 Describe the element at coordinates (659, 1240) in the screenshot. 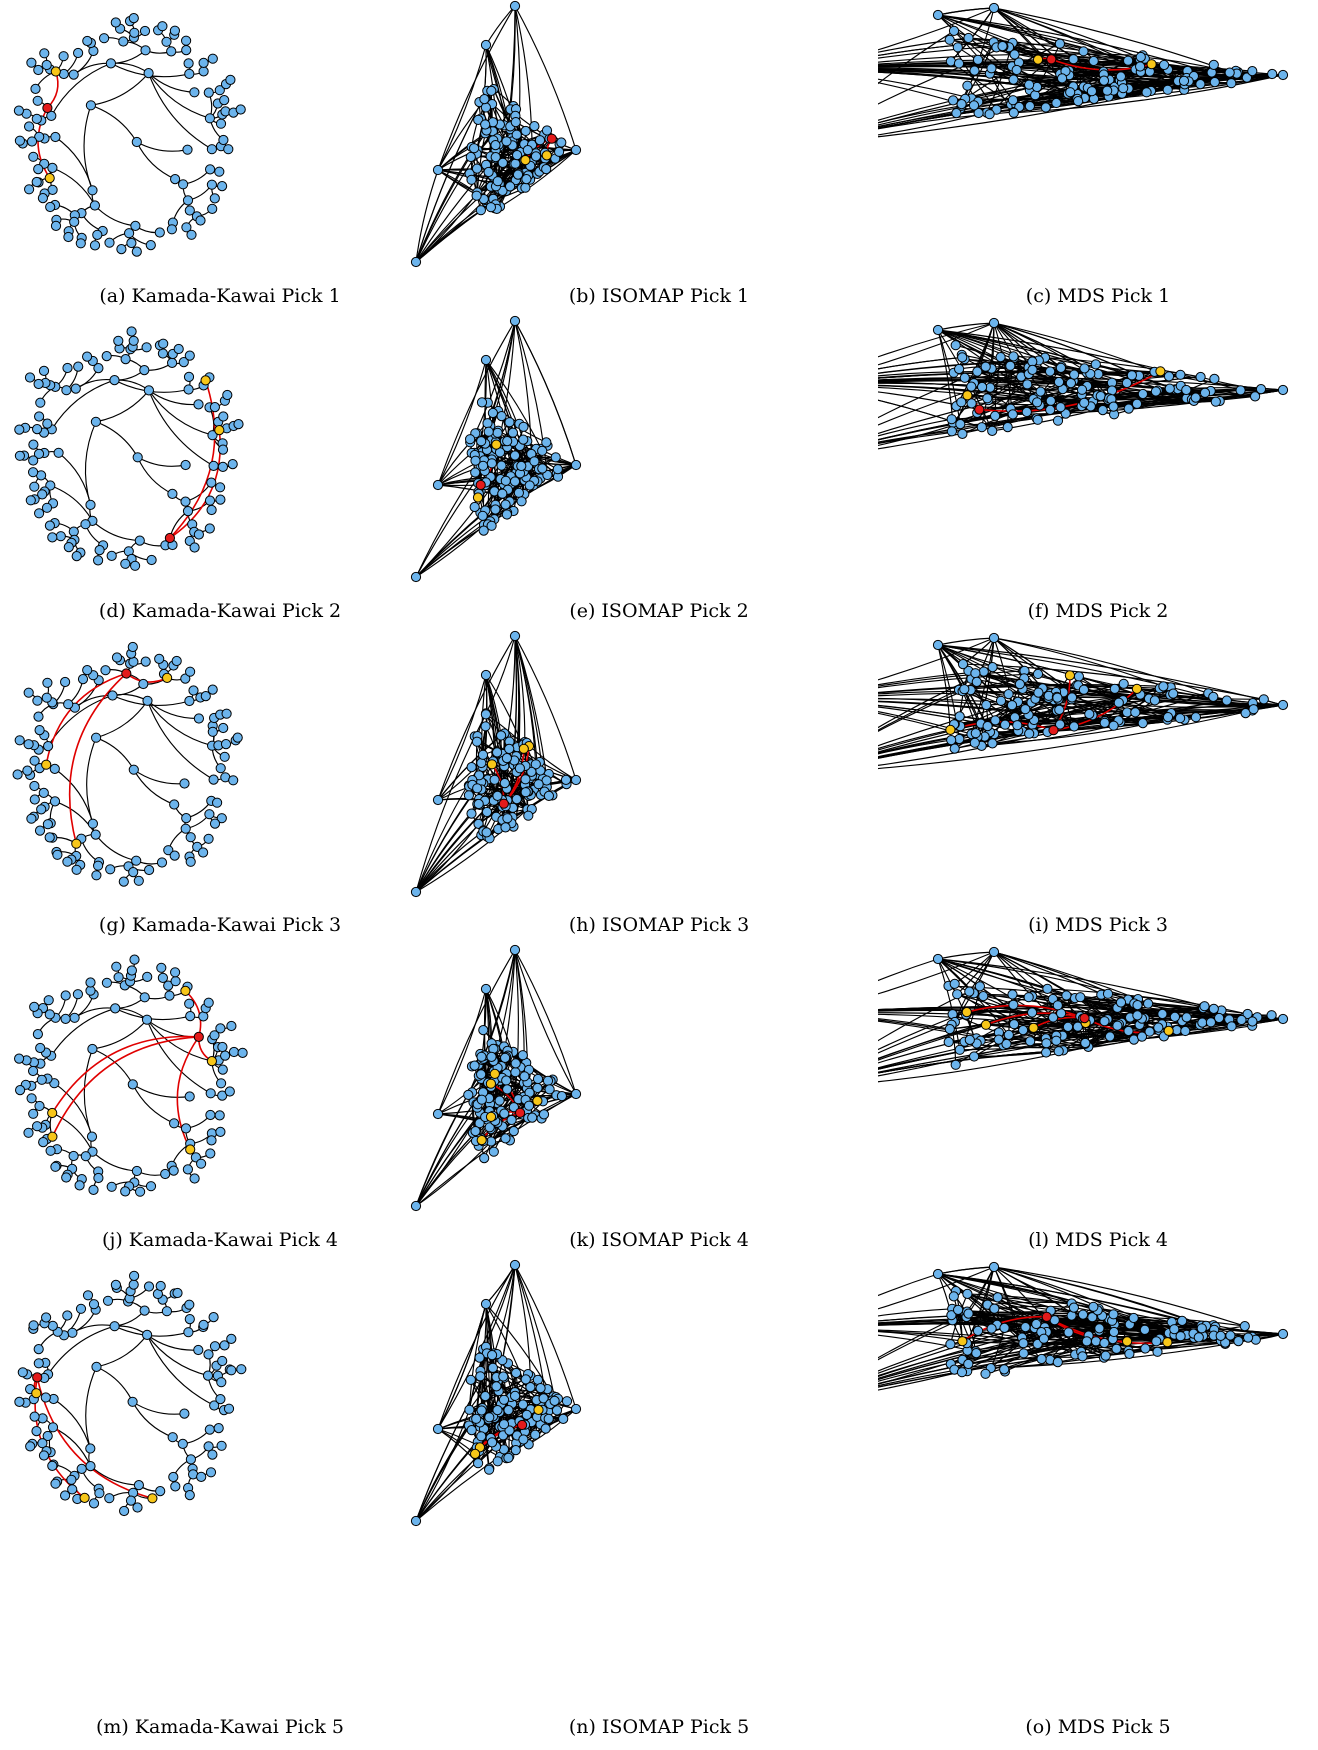

I see `caption-k: (k) ISOMAP Pick 4` at that location.